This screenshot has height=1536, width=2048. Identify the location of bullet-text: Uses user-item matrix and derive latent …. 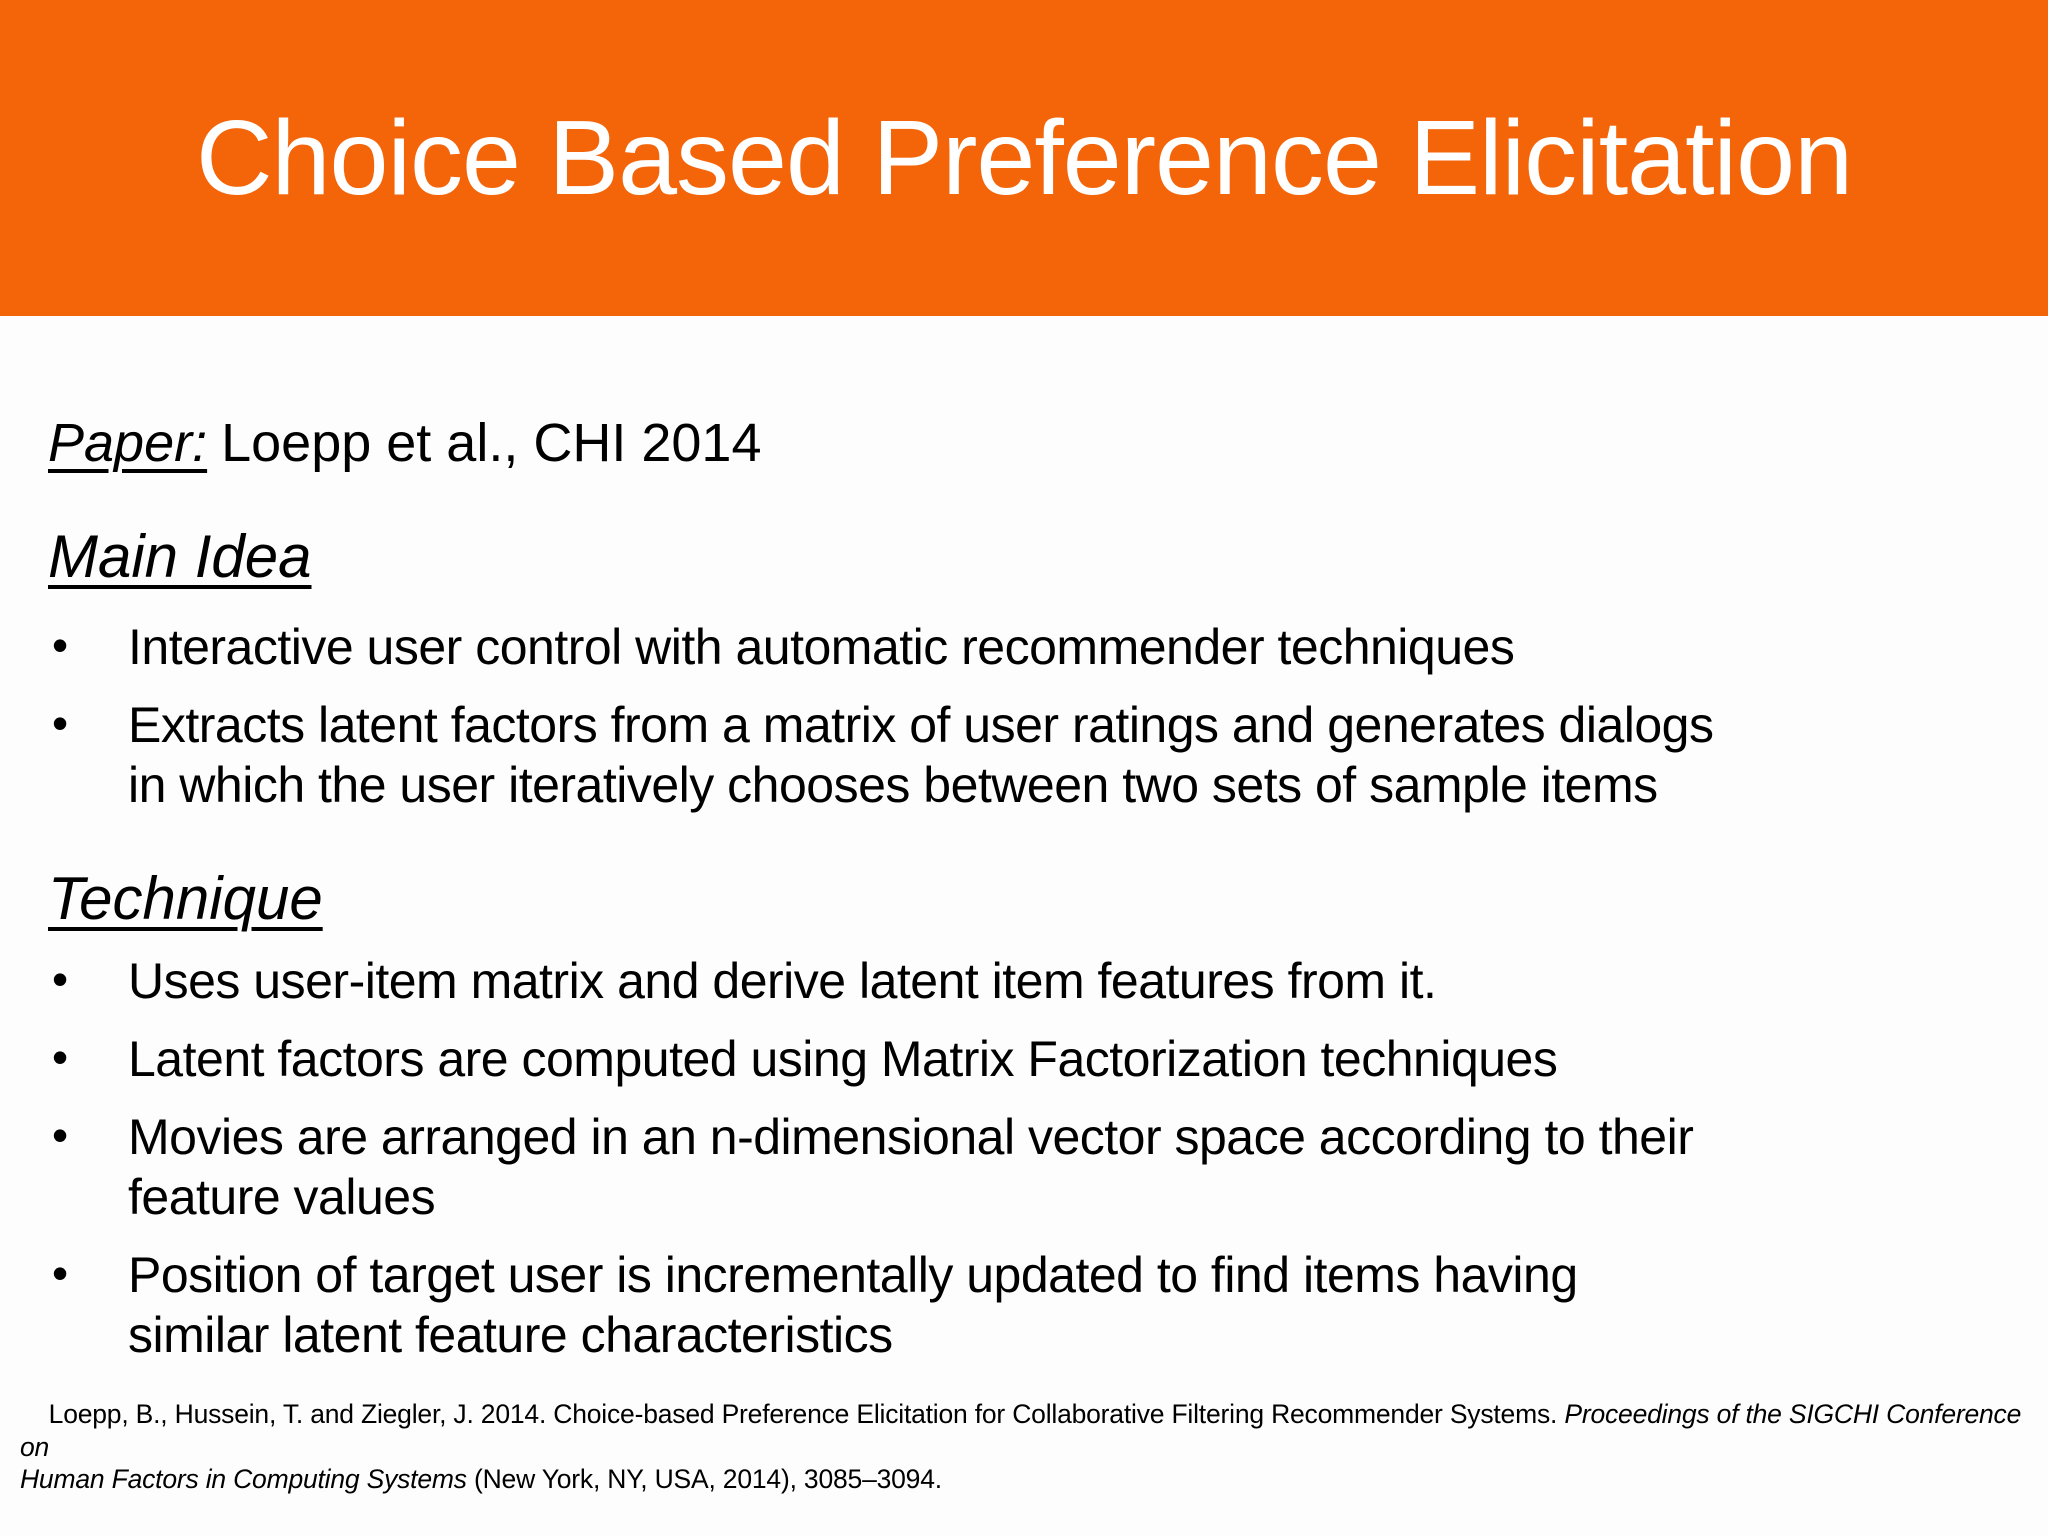
(782, 981).